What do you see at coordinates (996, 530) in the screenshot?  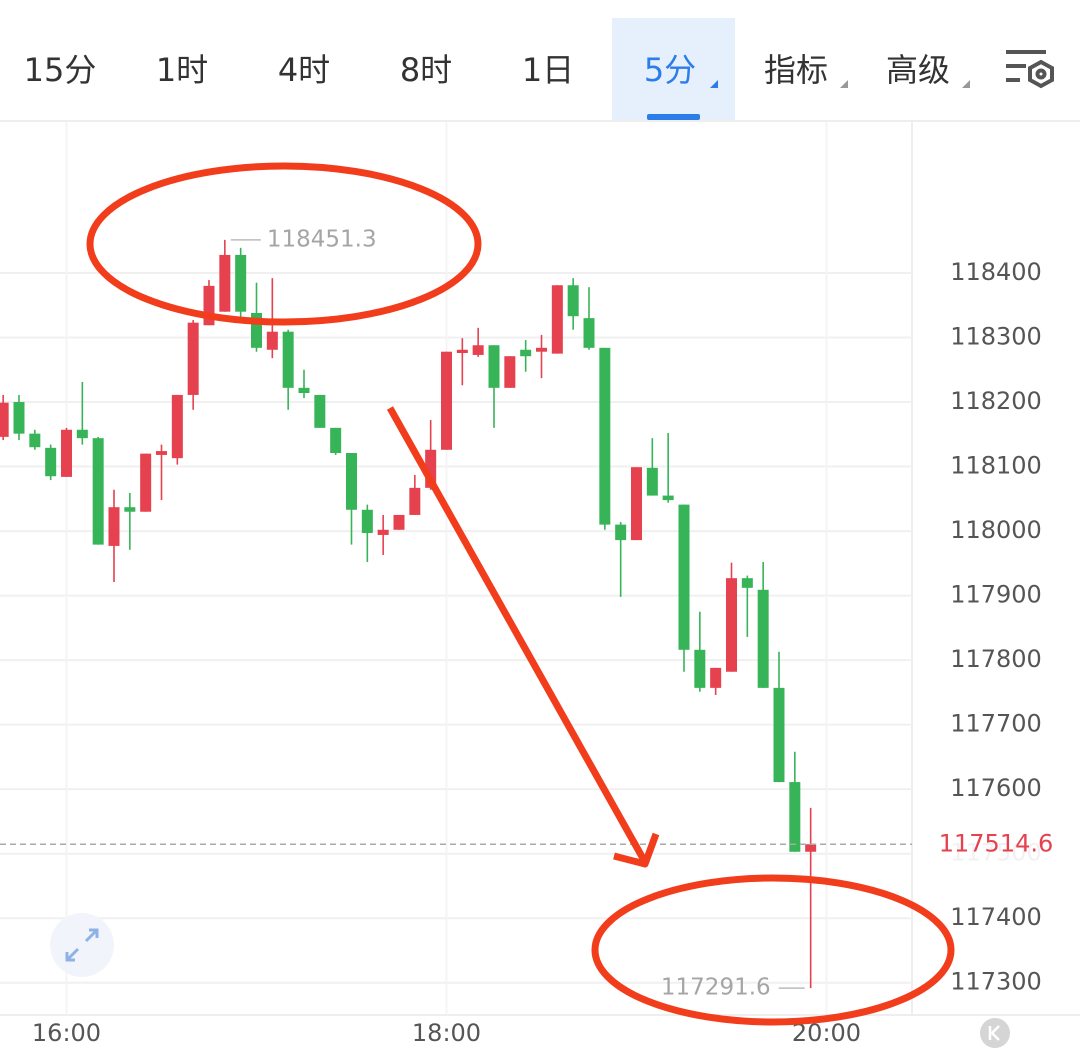 I see `y-tick-label: 118000` at bounding box center [996, 530].